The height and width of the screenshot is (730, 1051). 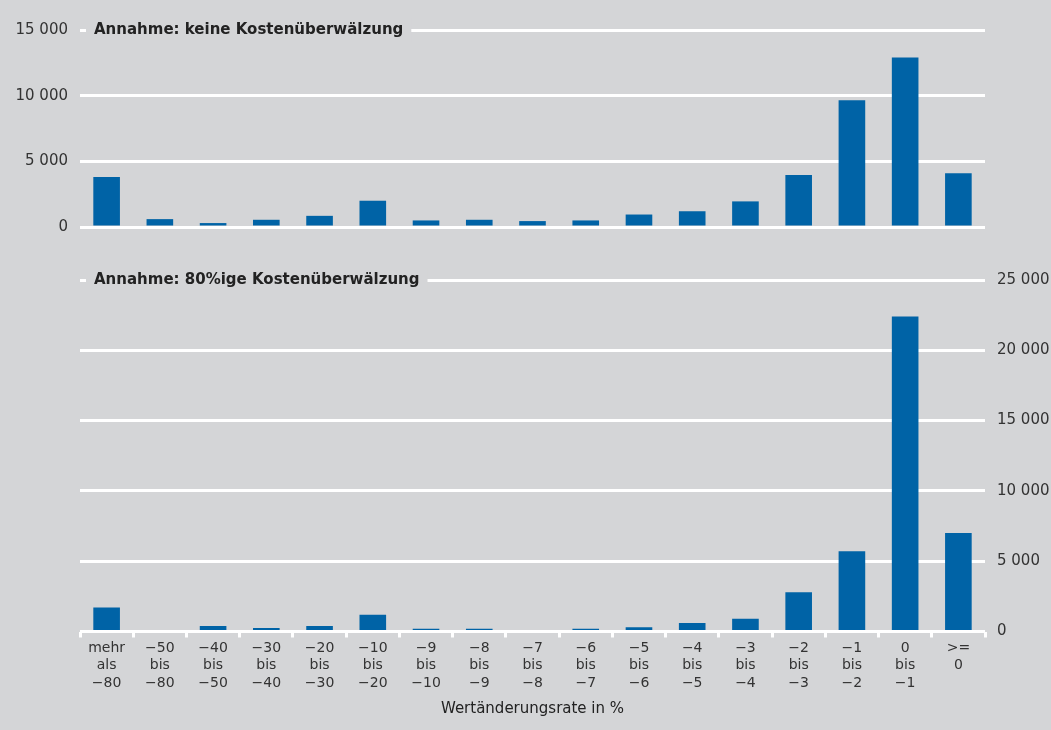 What do you see at coordinates (1023, 349) in the screenshot?
I see `y2-tick-label: 20 000` at bounding box center [1023, 349].